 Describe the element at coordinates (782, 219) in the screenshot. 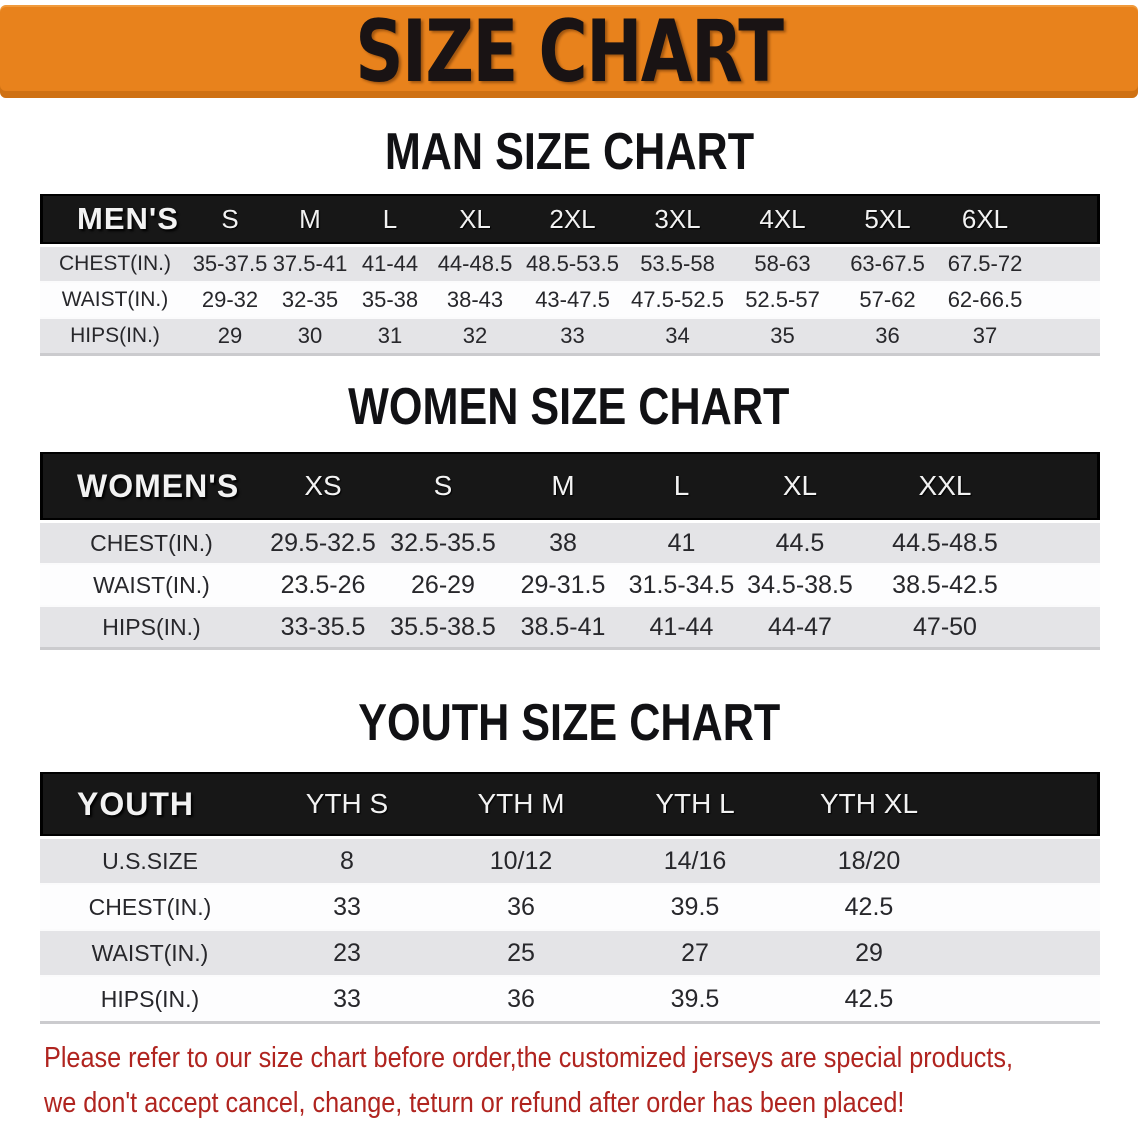

I see `column-header: 4XL` at that location.